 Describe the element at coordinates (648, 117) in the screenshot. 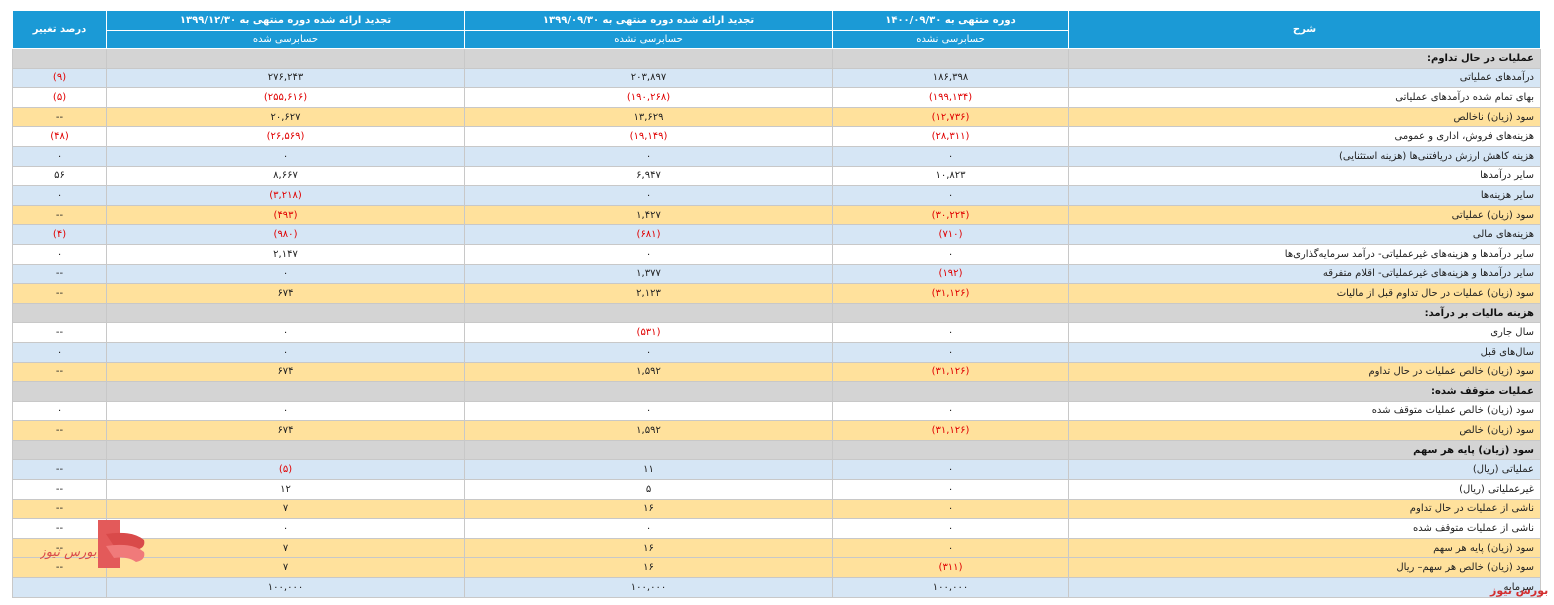

I see `value-139909: ۱۳,۶۲۹` at that location.